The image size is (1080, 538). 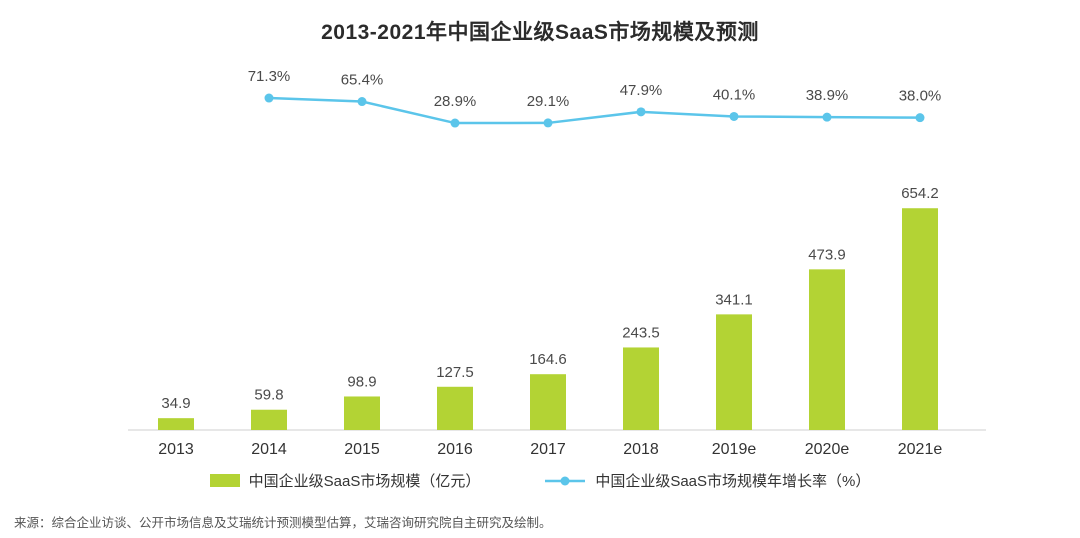 I want to click on bar-value-label: 127.5, so click(x=455, y=372).